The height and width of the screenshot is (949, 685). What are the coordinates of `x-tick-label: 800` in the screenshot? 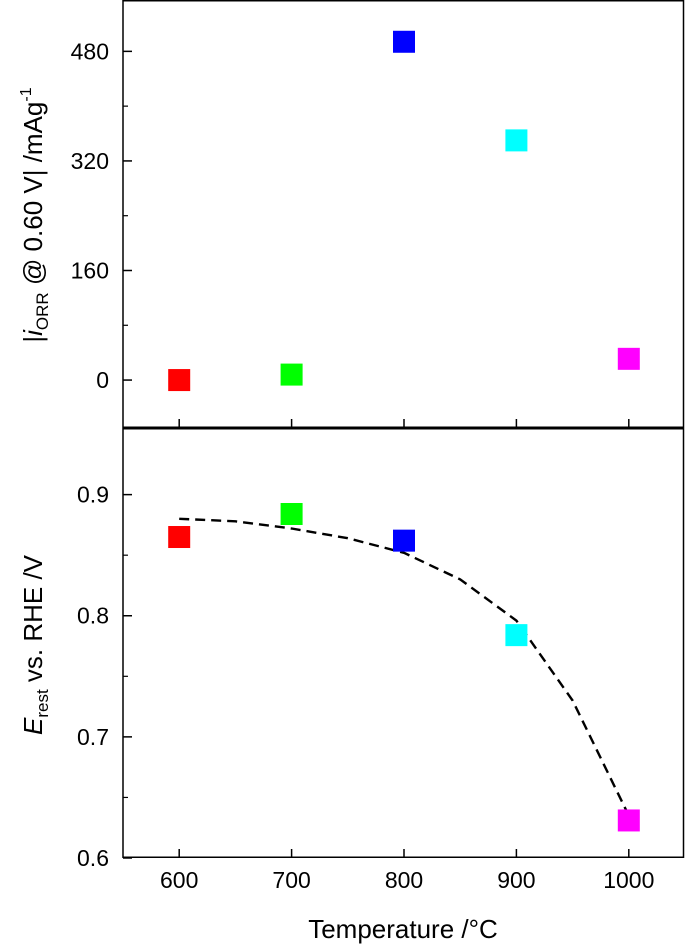 It's located at (404, 880).